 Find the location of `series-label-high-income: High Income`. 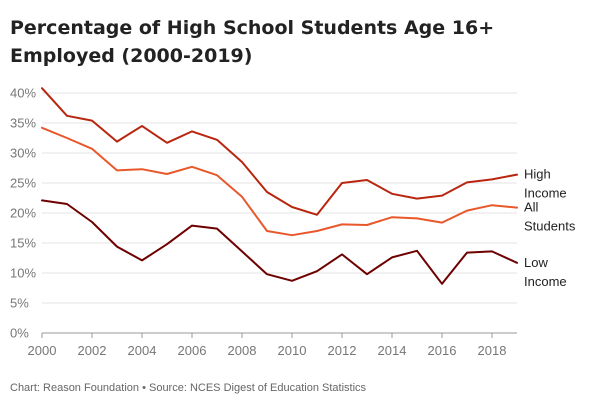

series-label-high-income: High Income is located at coordinates (545, 184).